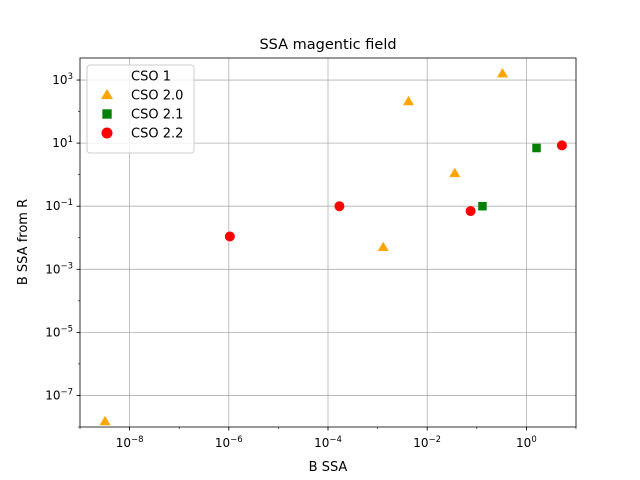 The height and width of the screenshot is (480, 640). Describe the element at coordinates (533, 440) in the screenshot. I see `x-tick-label-exponent: 0` at that location.